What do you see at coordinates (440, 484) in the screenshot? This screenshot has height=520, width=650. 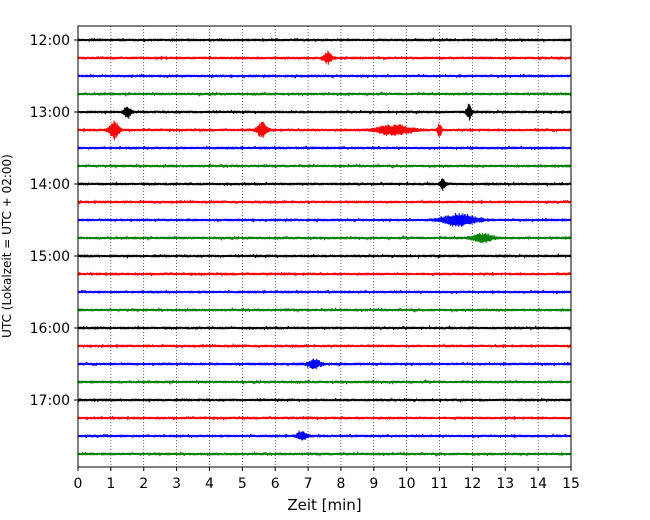 I see `x-tick-label: 11` at bounding box center [440, 484].